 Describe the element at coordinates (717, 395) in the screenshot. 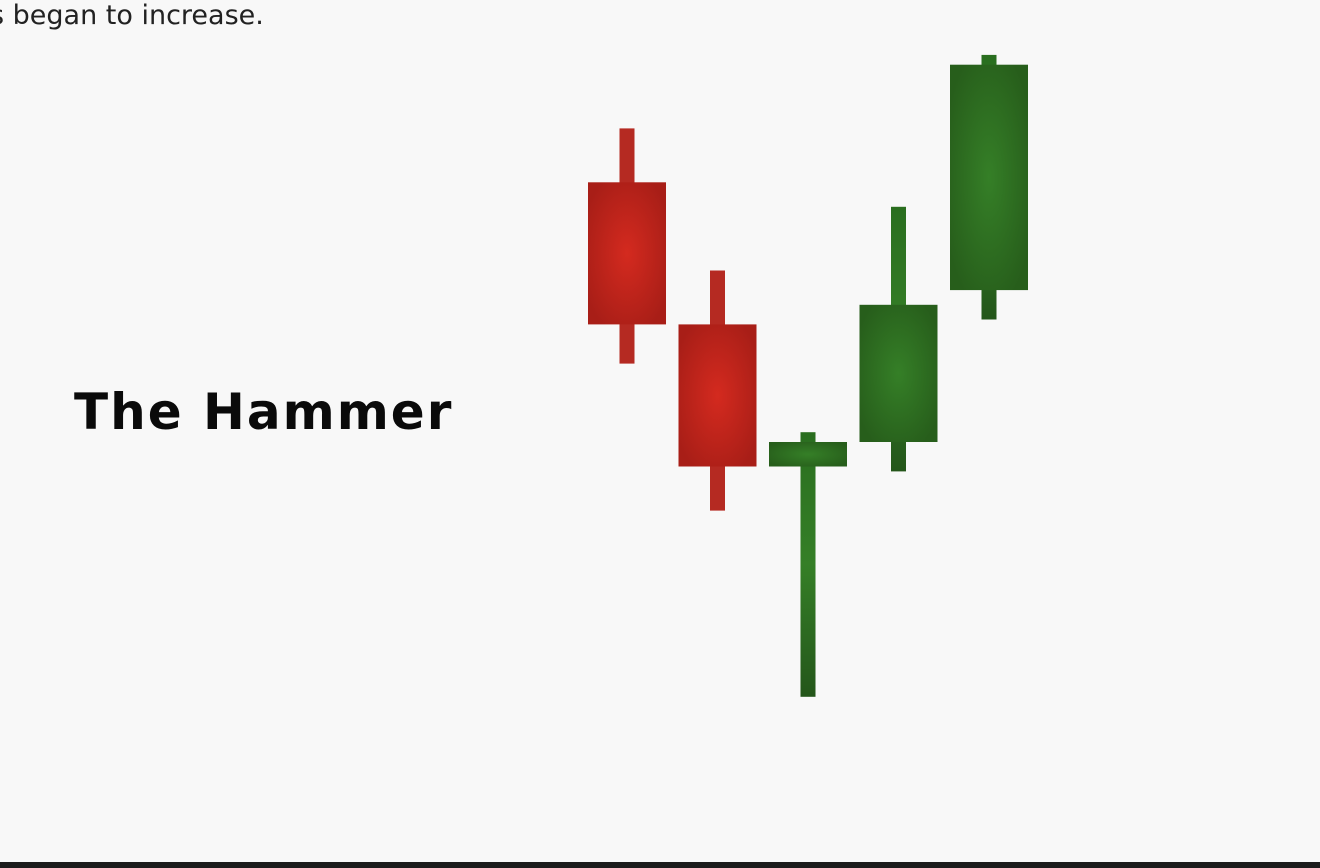

I see `candle-2-body` at that location.